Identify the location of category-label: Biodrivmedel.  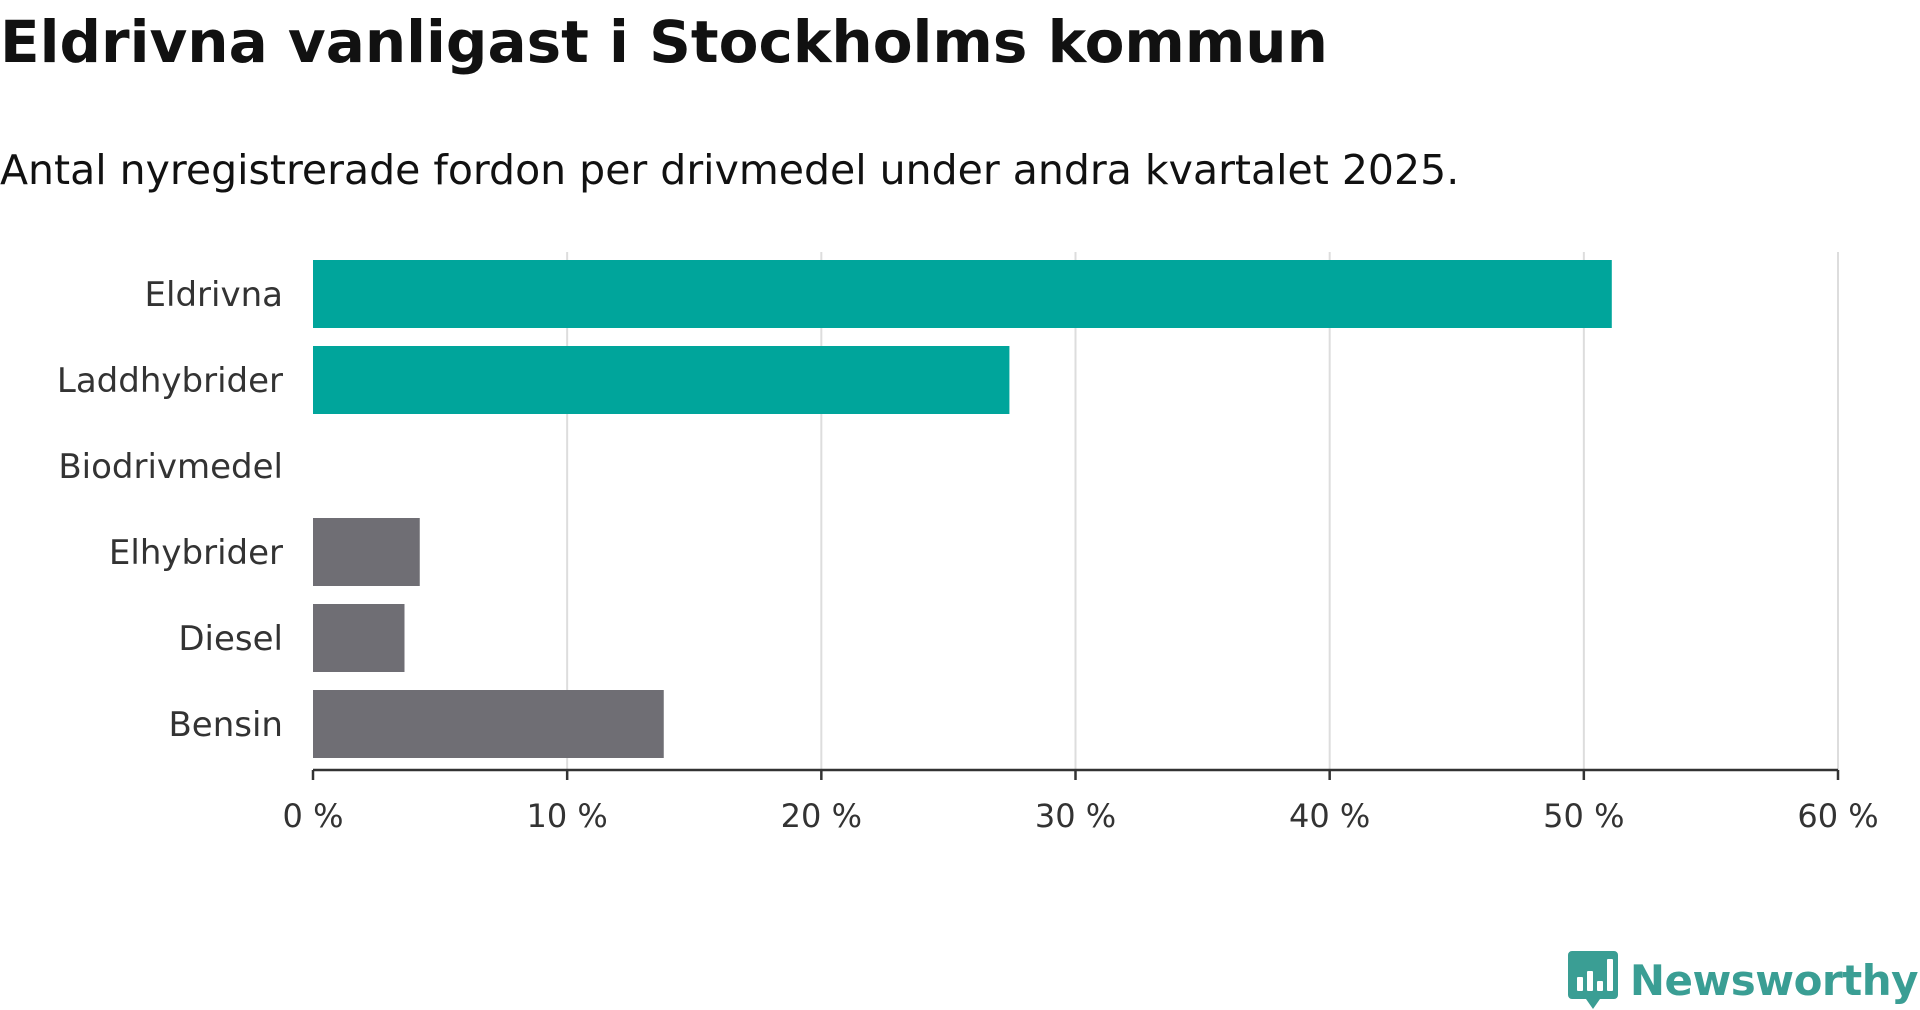
(170, 467).